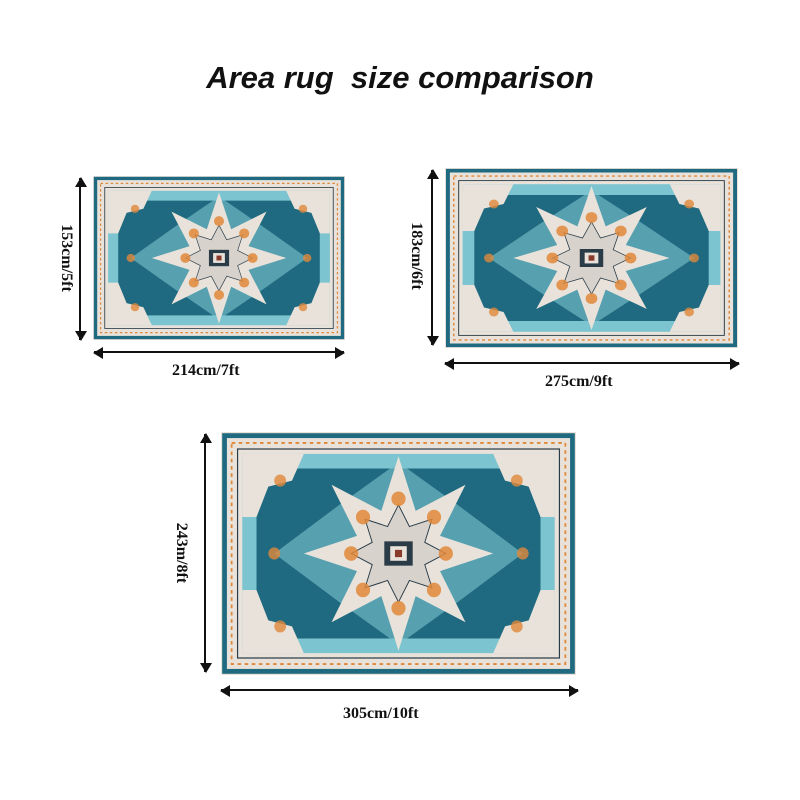 The image size is (800, 800). What do you see at coordinates (381, 713) in the screenshot?
I see `width-label: 305cm/10ft` at bounding box center [381, 713].